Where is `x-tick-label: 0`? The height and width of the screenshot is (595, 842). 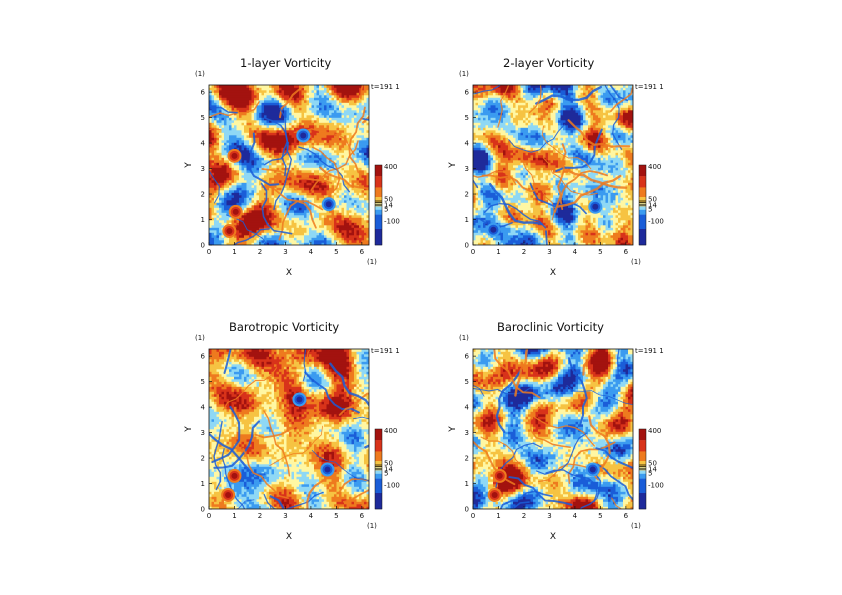 x-tick-label: 0 is located at coordinates (473, 252).